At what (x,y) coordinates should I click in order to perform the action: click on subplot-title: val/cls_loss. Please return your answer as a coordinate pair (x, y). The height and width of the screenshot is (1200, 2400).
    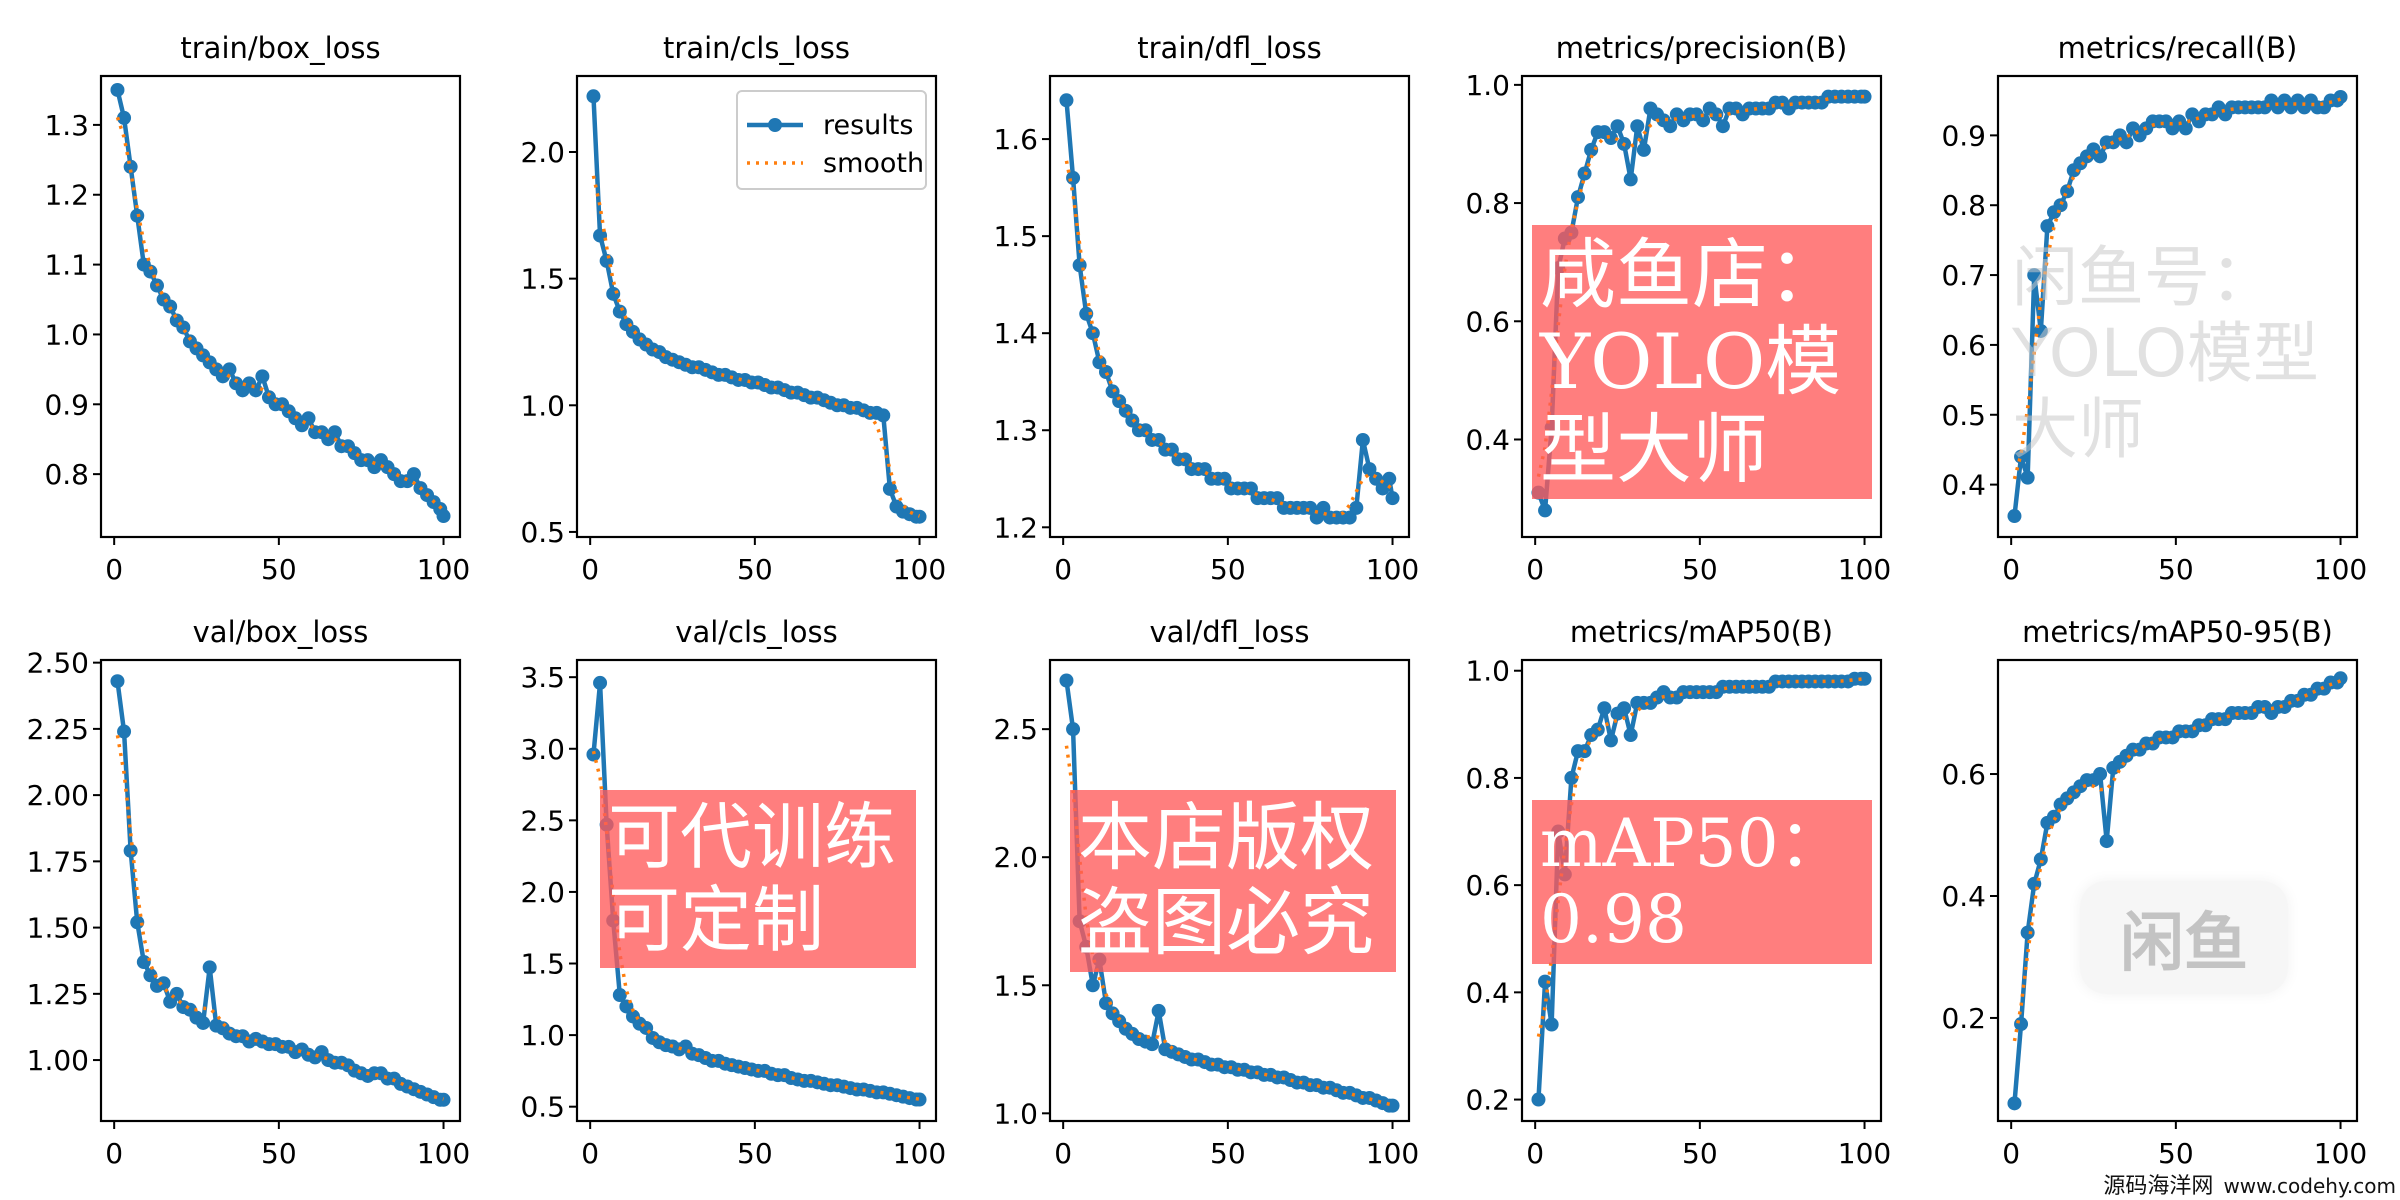
    Looking at the image, I should click on (756, 632).